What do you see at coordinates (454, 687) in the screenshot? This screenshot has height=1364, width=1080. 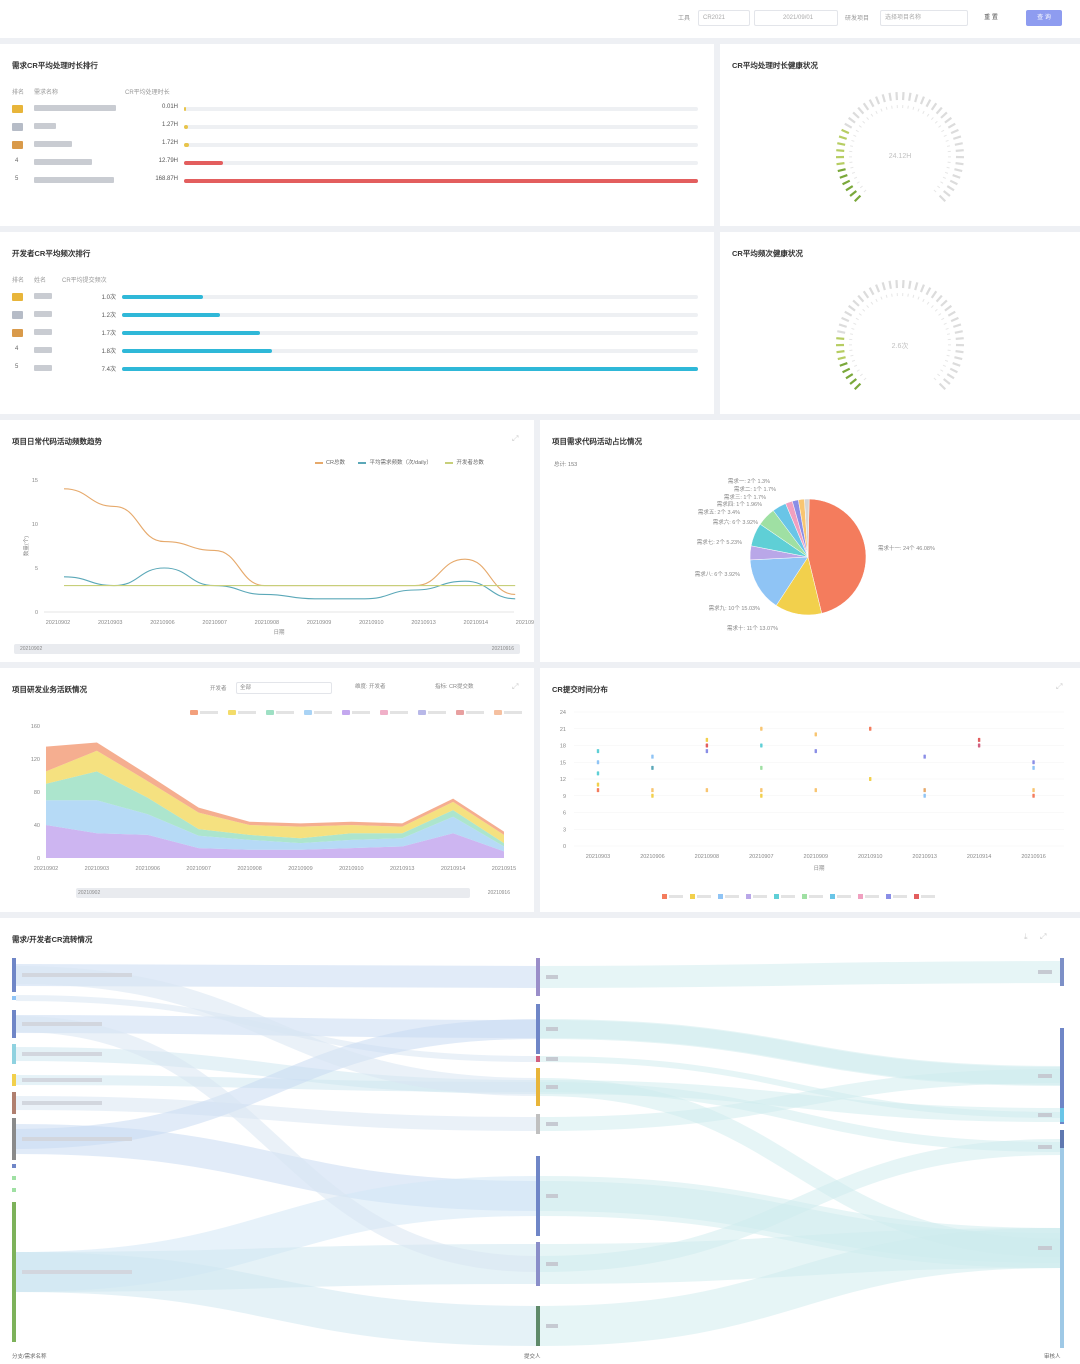 I see `metric-select: 指标: CR提交数` at bounding box center [454, 687].